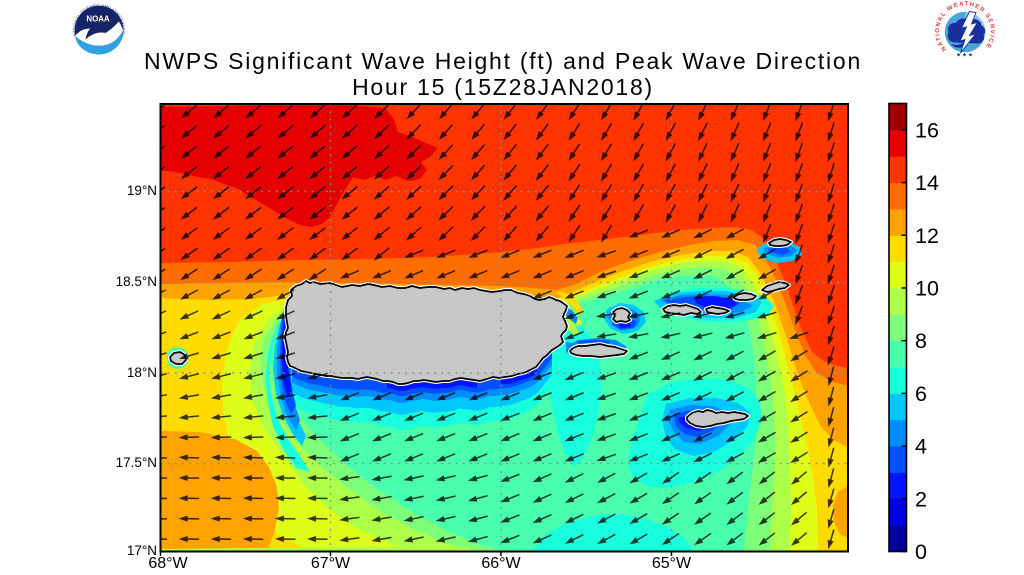 The width and height of the screenshot is (1024, 575). Describe the element at coordinates (921, 341) in the screenshot. I see `svg-text: 8` at that location.